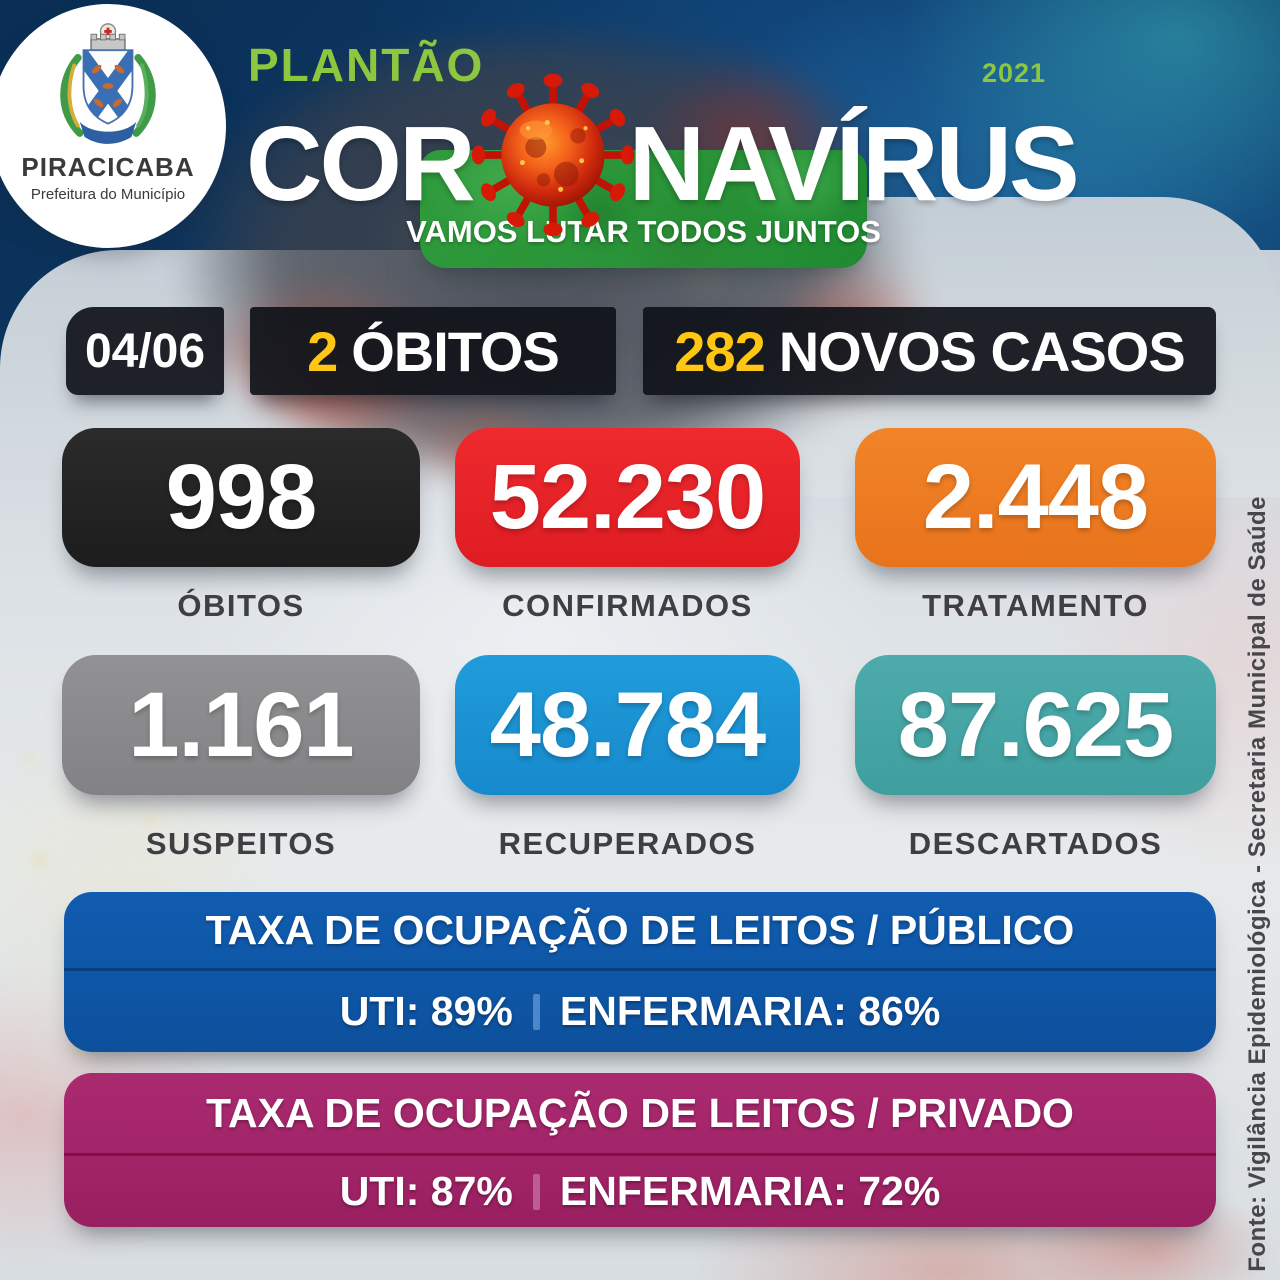  I want to click on slogan-banner: VAMOS LUTAR TODOS JUNTOS, so click(643, 209).